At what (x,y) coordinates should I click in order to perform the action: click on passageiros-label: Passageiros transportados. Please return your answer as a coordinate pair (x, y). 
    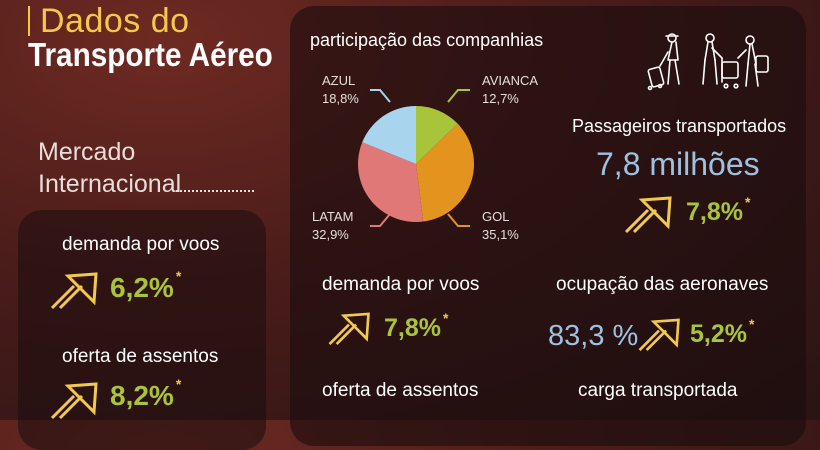
    Looking at the image, I should click on (679, 126).